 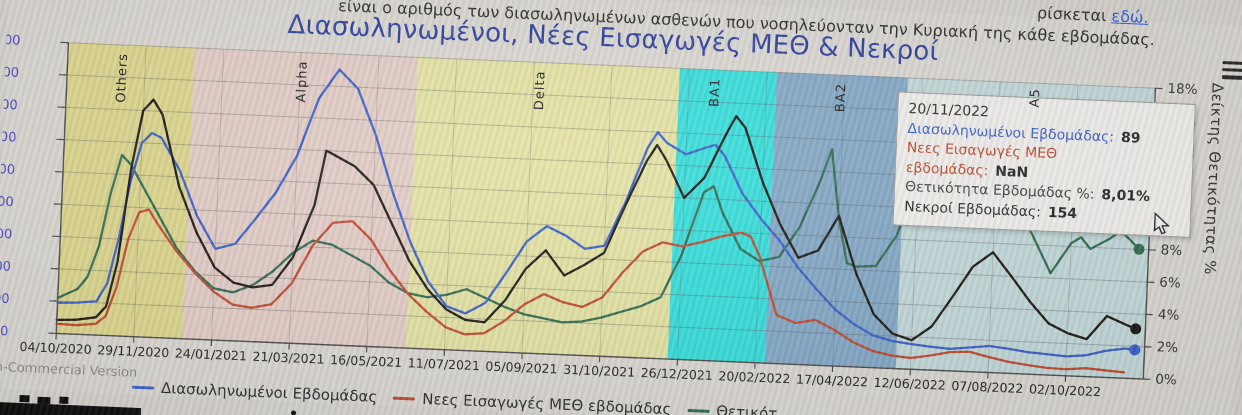 What do you see at coordinates (841, 97) in the screenshot?
I see `band-label-ba2: BA2` at bounding box center [841, 97].